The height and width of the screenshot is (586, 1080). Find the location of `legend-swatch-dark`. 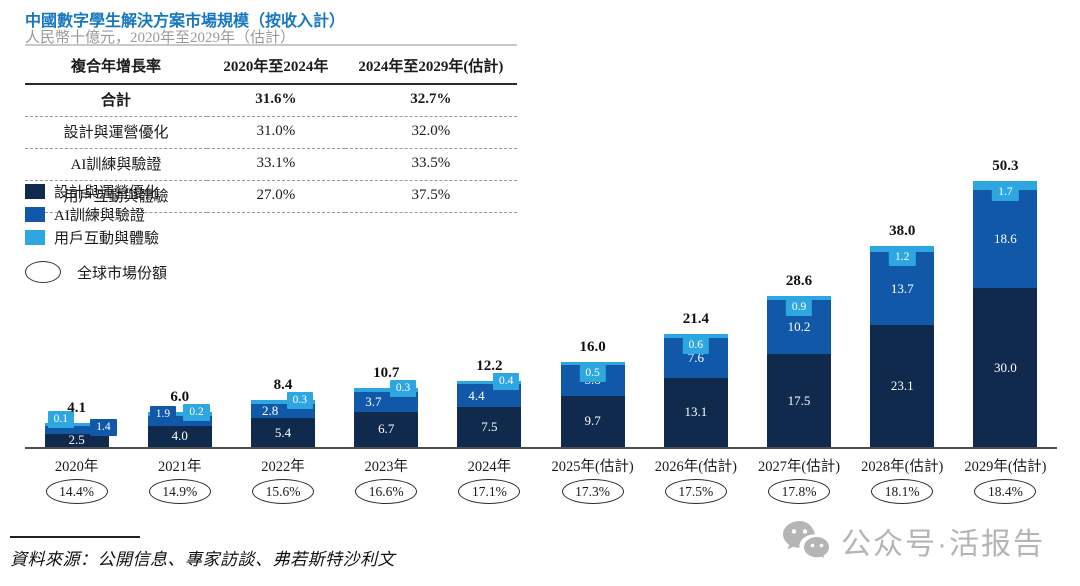

legend-swatch-dark is located at coordinates (35, 191).